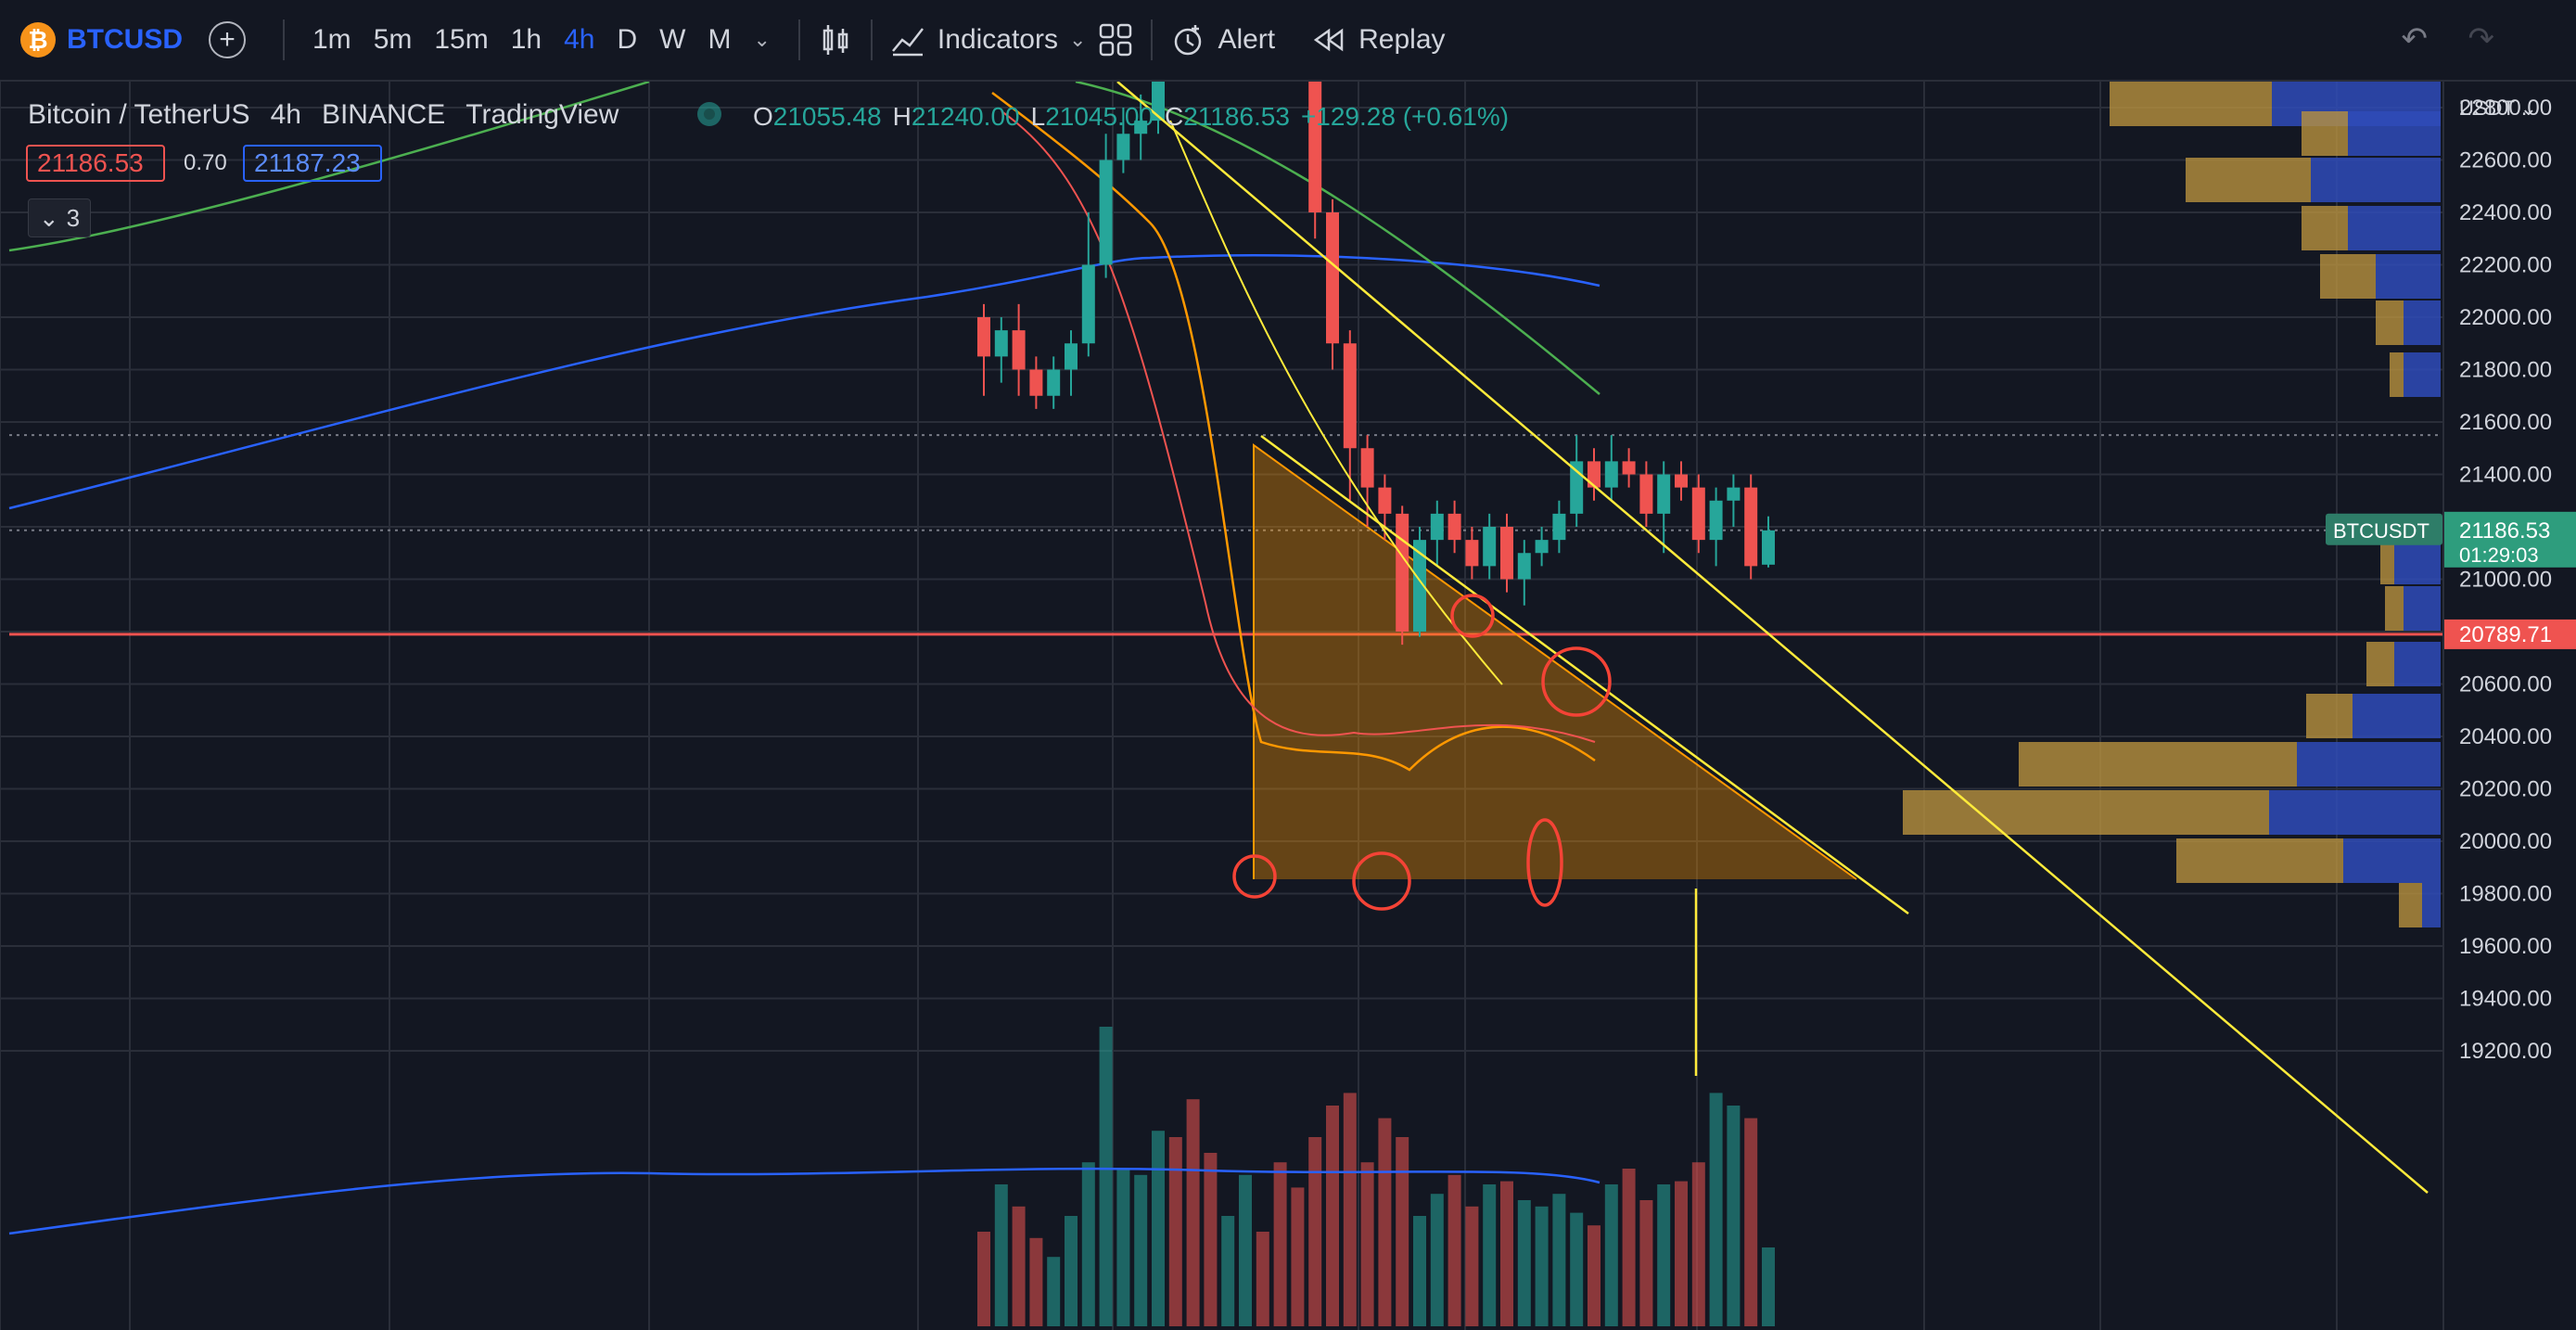  I want to click on price-axis-label: 22000.00, so click(2505, 317).